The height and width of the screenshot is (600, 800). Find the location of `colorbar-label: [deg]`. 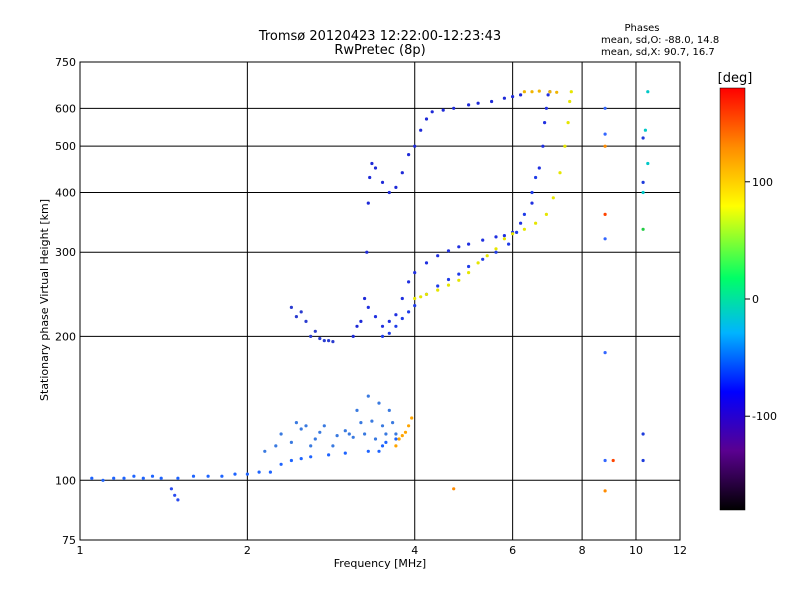

colorbar-label: [deg] is located at coordinates (735, 78).